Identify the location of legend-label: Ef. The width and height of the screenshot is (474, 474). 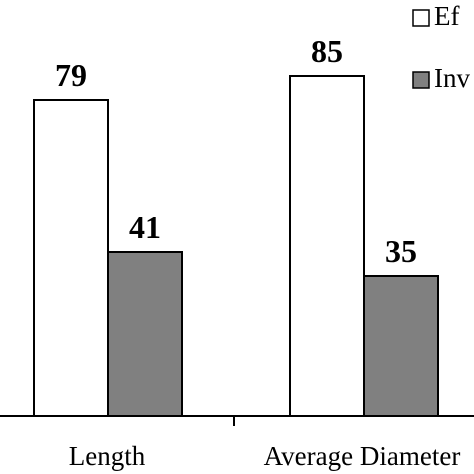
(446, 16).